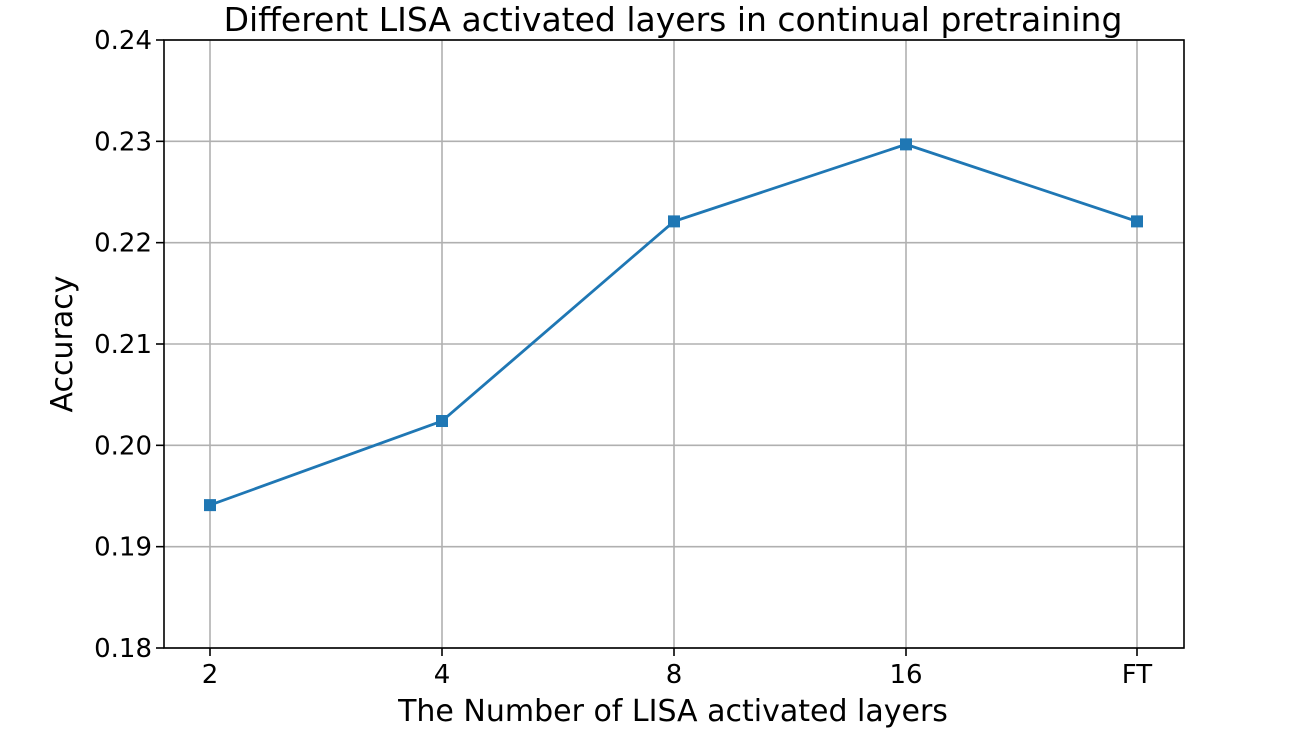  Describe the element at coordinates (123, 649) in the screenshot. I see `y-tick-label: 0.18` at that location.